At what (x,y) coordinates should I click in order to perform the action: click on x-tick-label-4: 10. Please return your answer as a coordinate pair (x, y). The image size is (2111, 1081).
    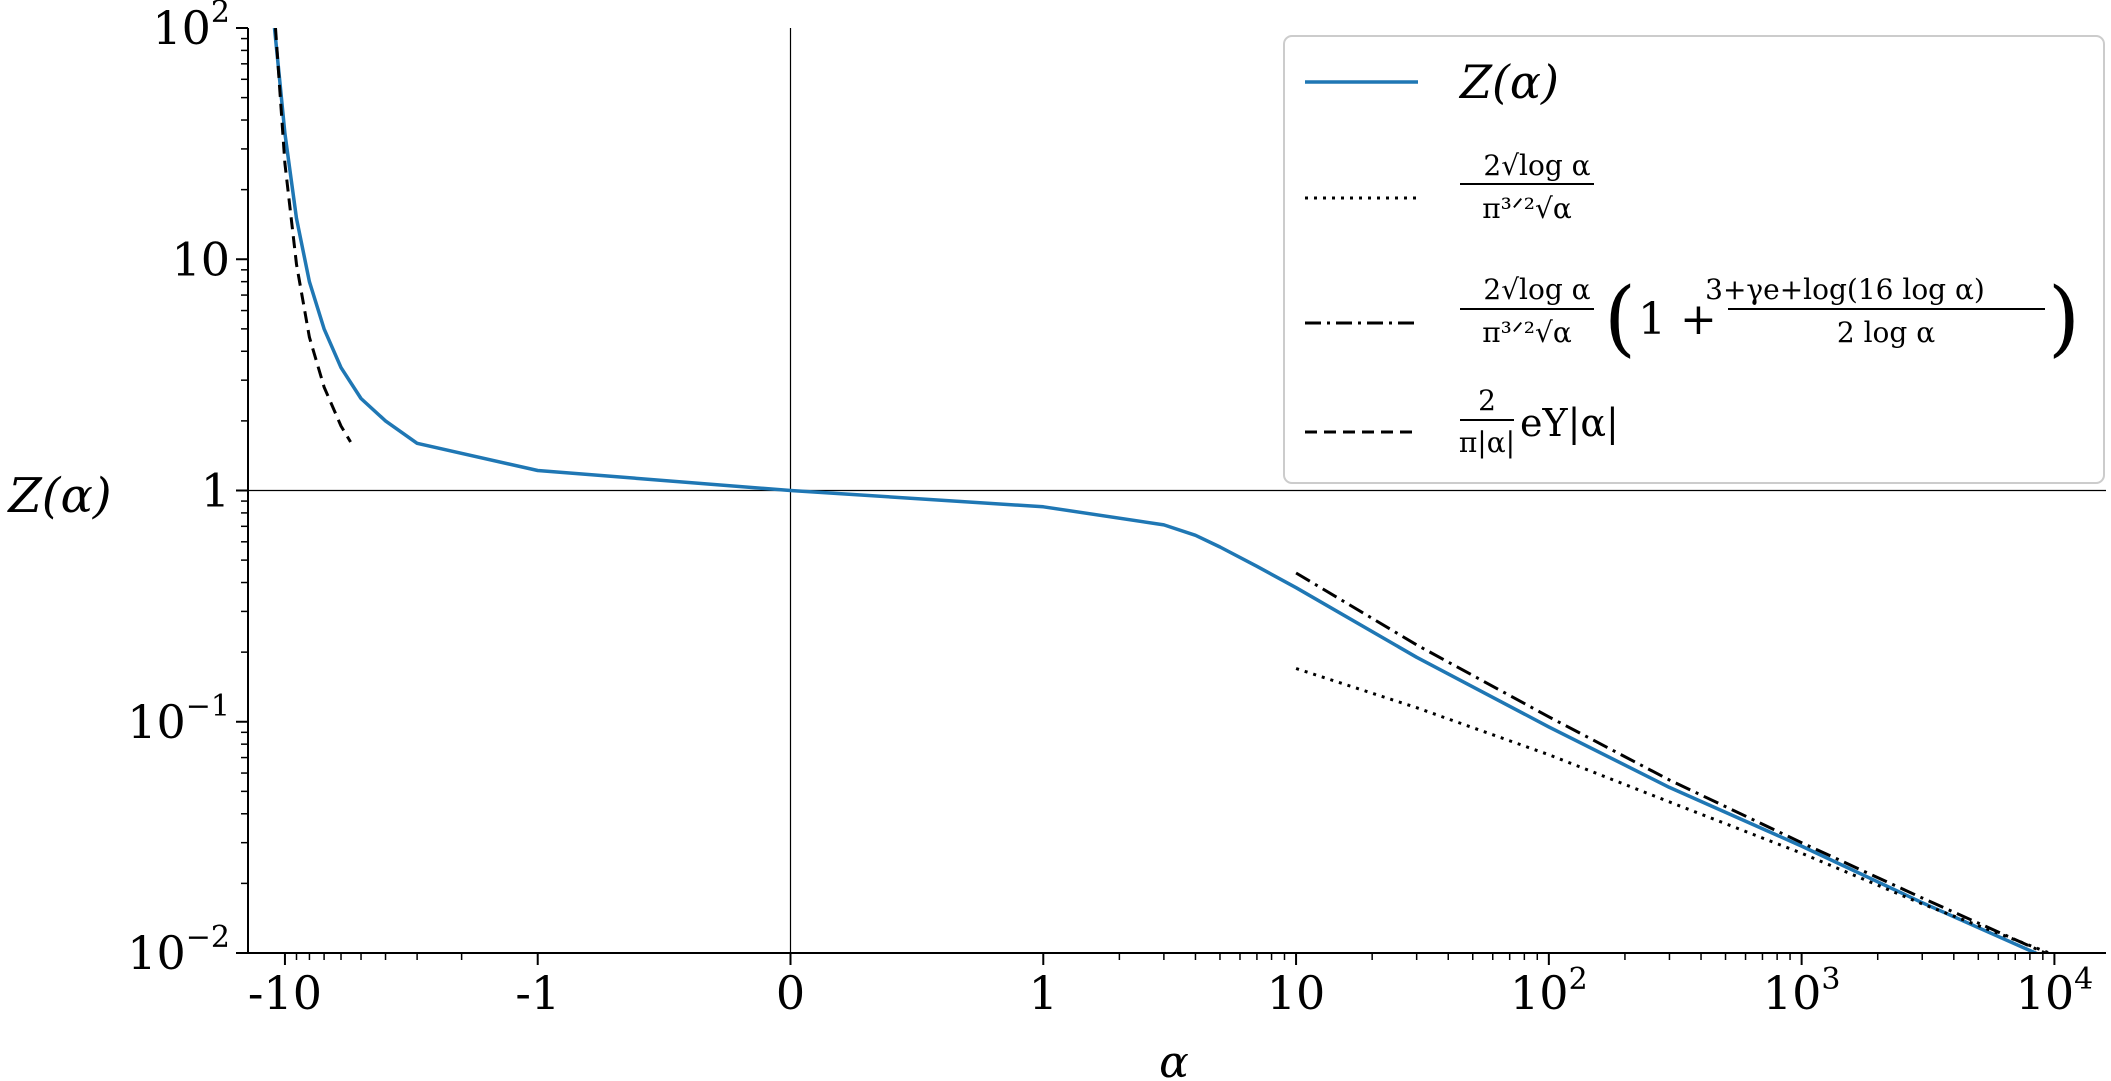
    Looking at the image, I should click on (1296, 993).